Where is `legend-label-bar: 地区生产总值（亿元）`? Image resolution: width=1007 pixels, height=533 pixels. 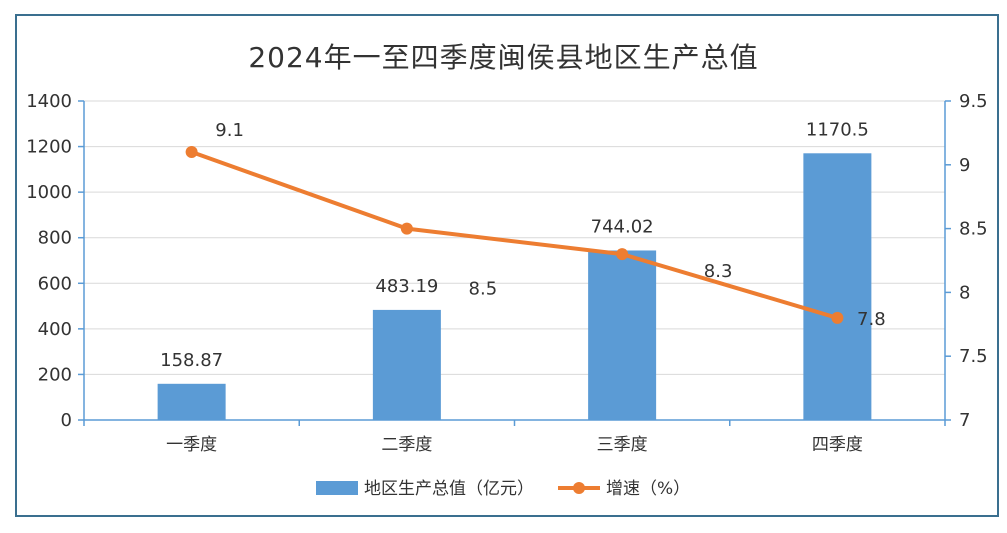
legend-label-bar: 地区生产总值（亿元） is located at coordinates (449, 489).